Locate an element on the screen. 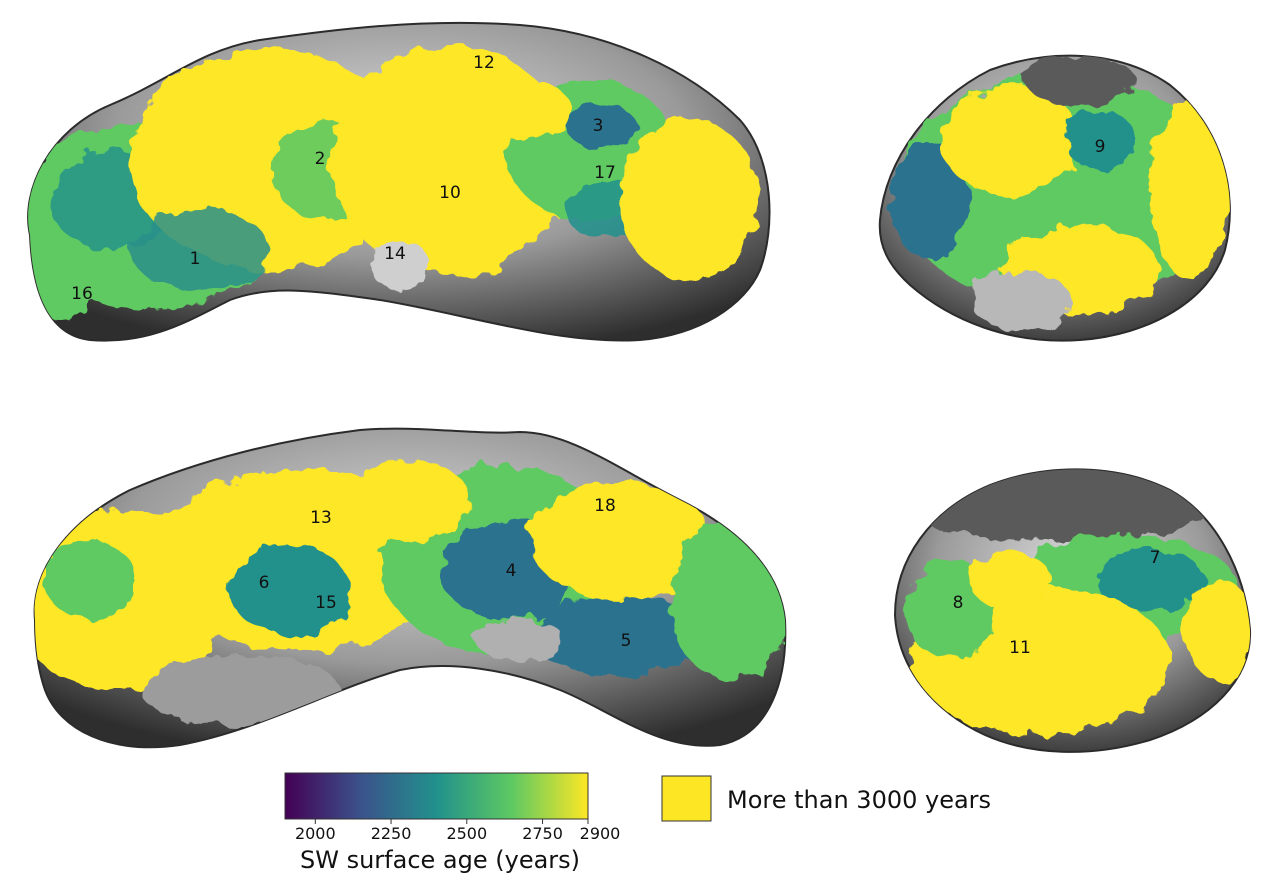 The height and width of the screenshot is (885, 1268). region-label-11: 11 is located at coordinates (1020, 648).